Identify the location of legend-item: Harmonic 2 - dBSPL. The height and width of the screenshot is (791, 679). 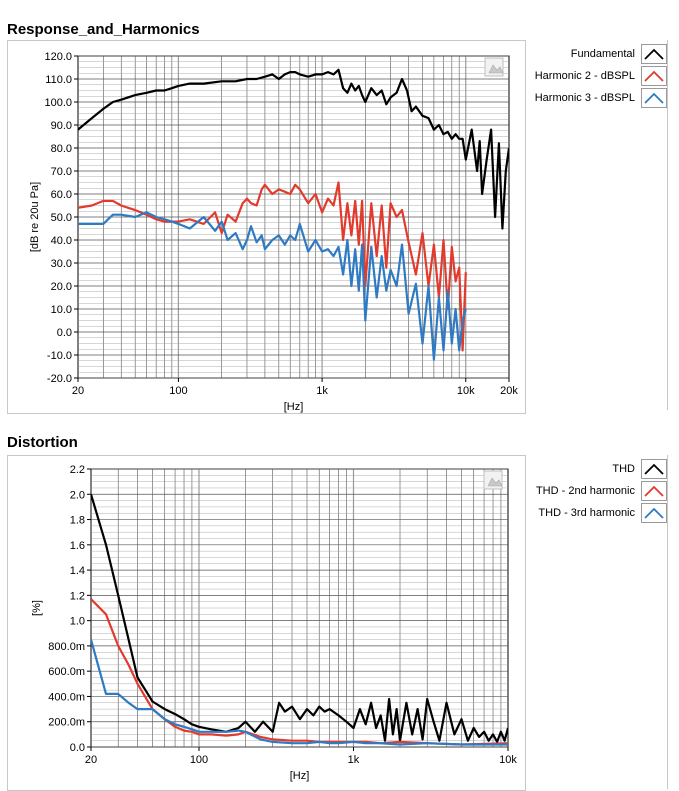
(601, 76).